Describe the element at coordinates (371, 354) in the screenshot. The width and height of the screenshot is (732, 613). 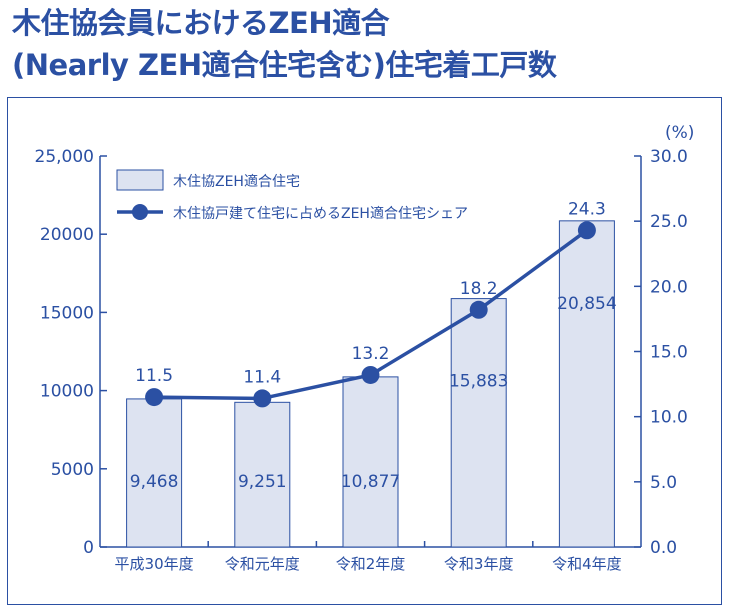
I see `share-value-label: 13.2` at that location.